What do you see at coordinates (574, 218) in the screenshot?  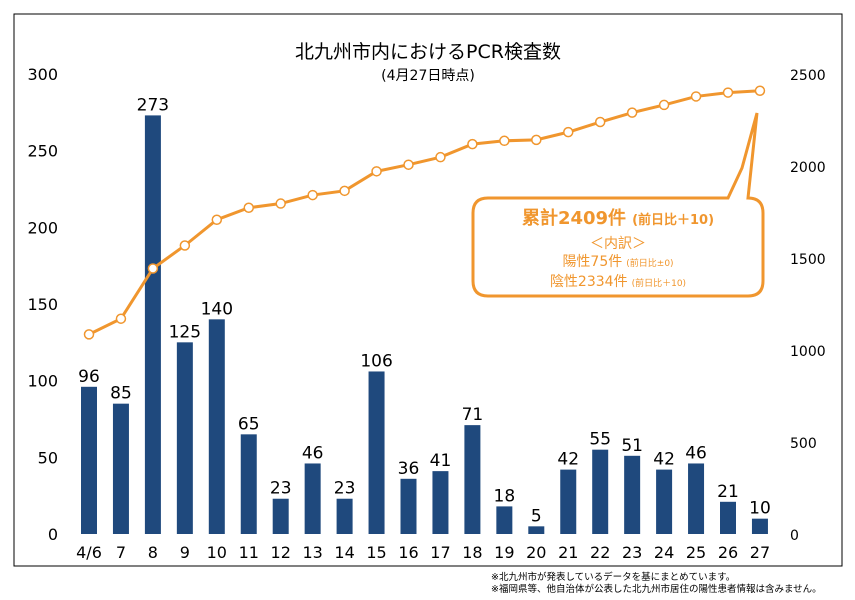 I see `callout-headline: 累計2409件` at bounding box center [574, 218].